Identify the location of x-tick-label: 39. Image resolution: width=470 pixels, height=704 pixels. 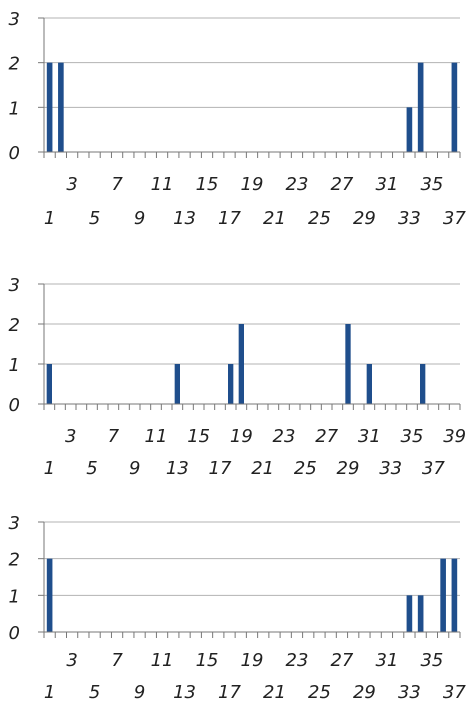
(454, 436).